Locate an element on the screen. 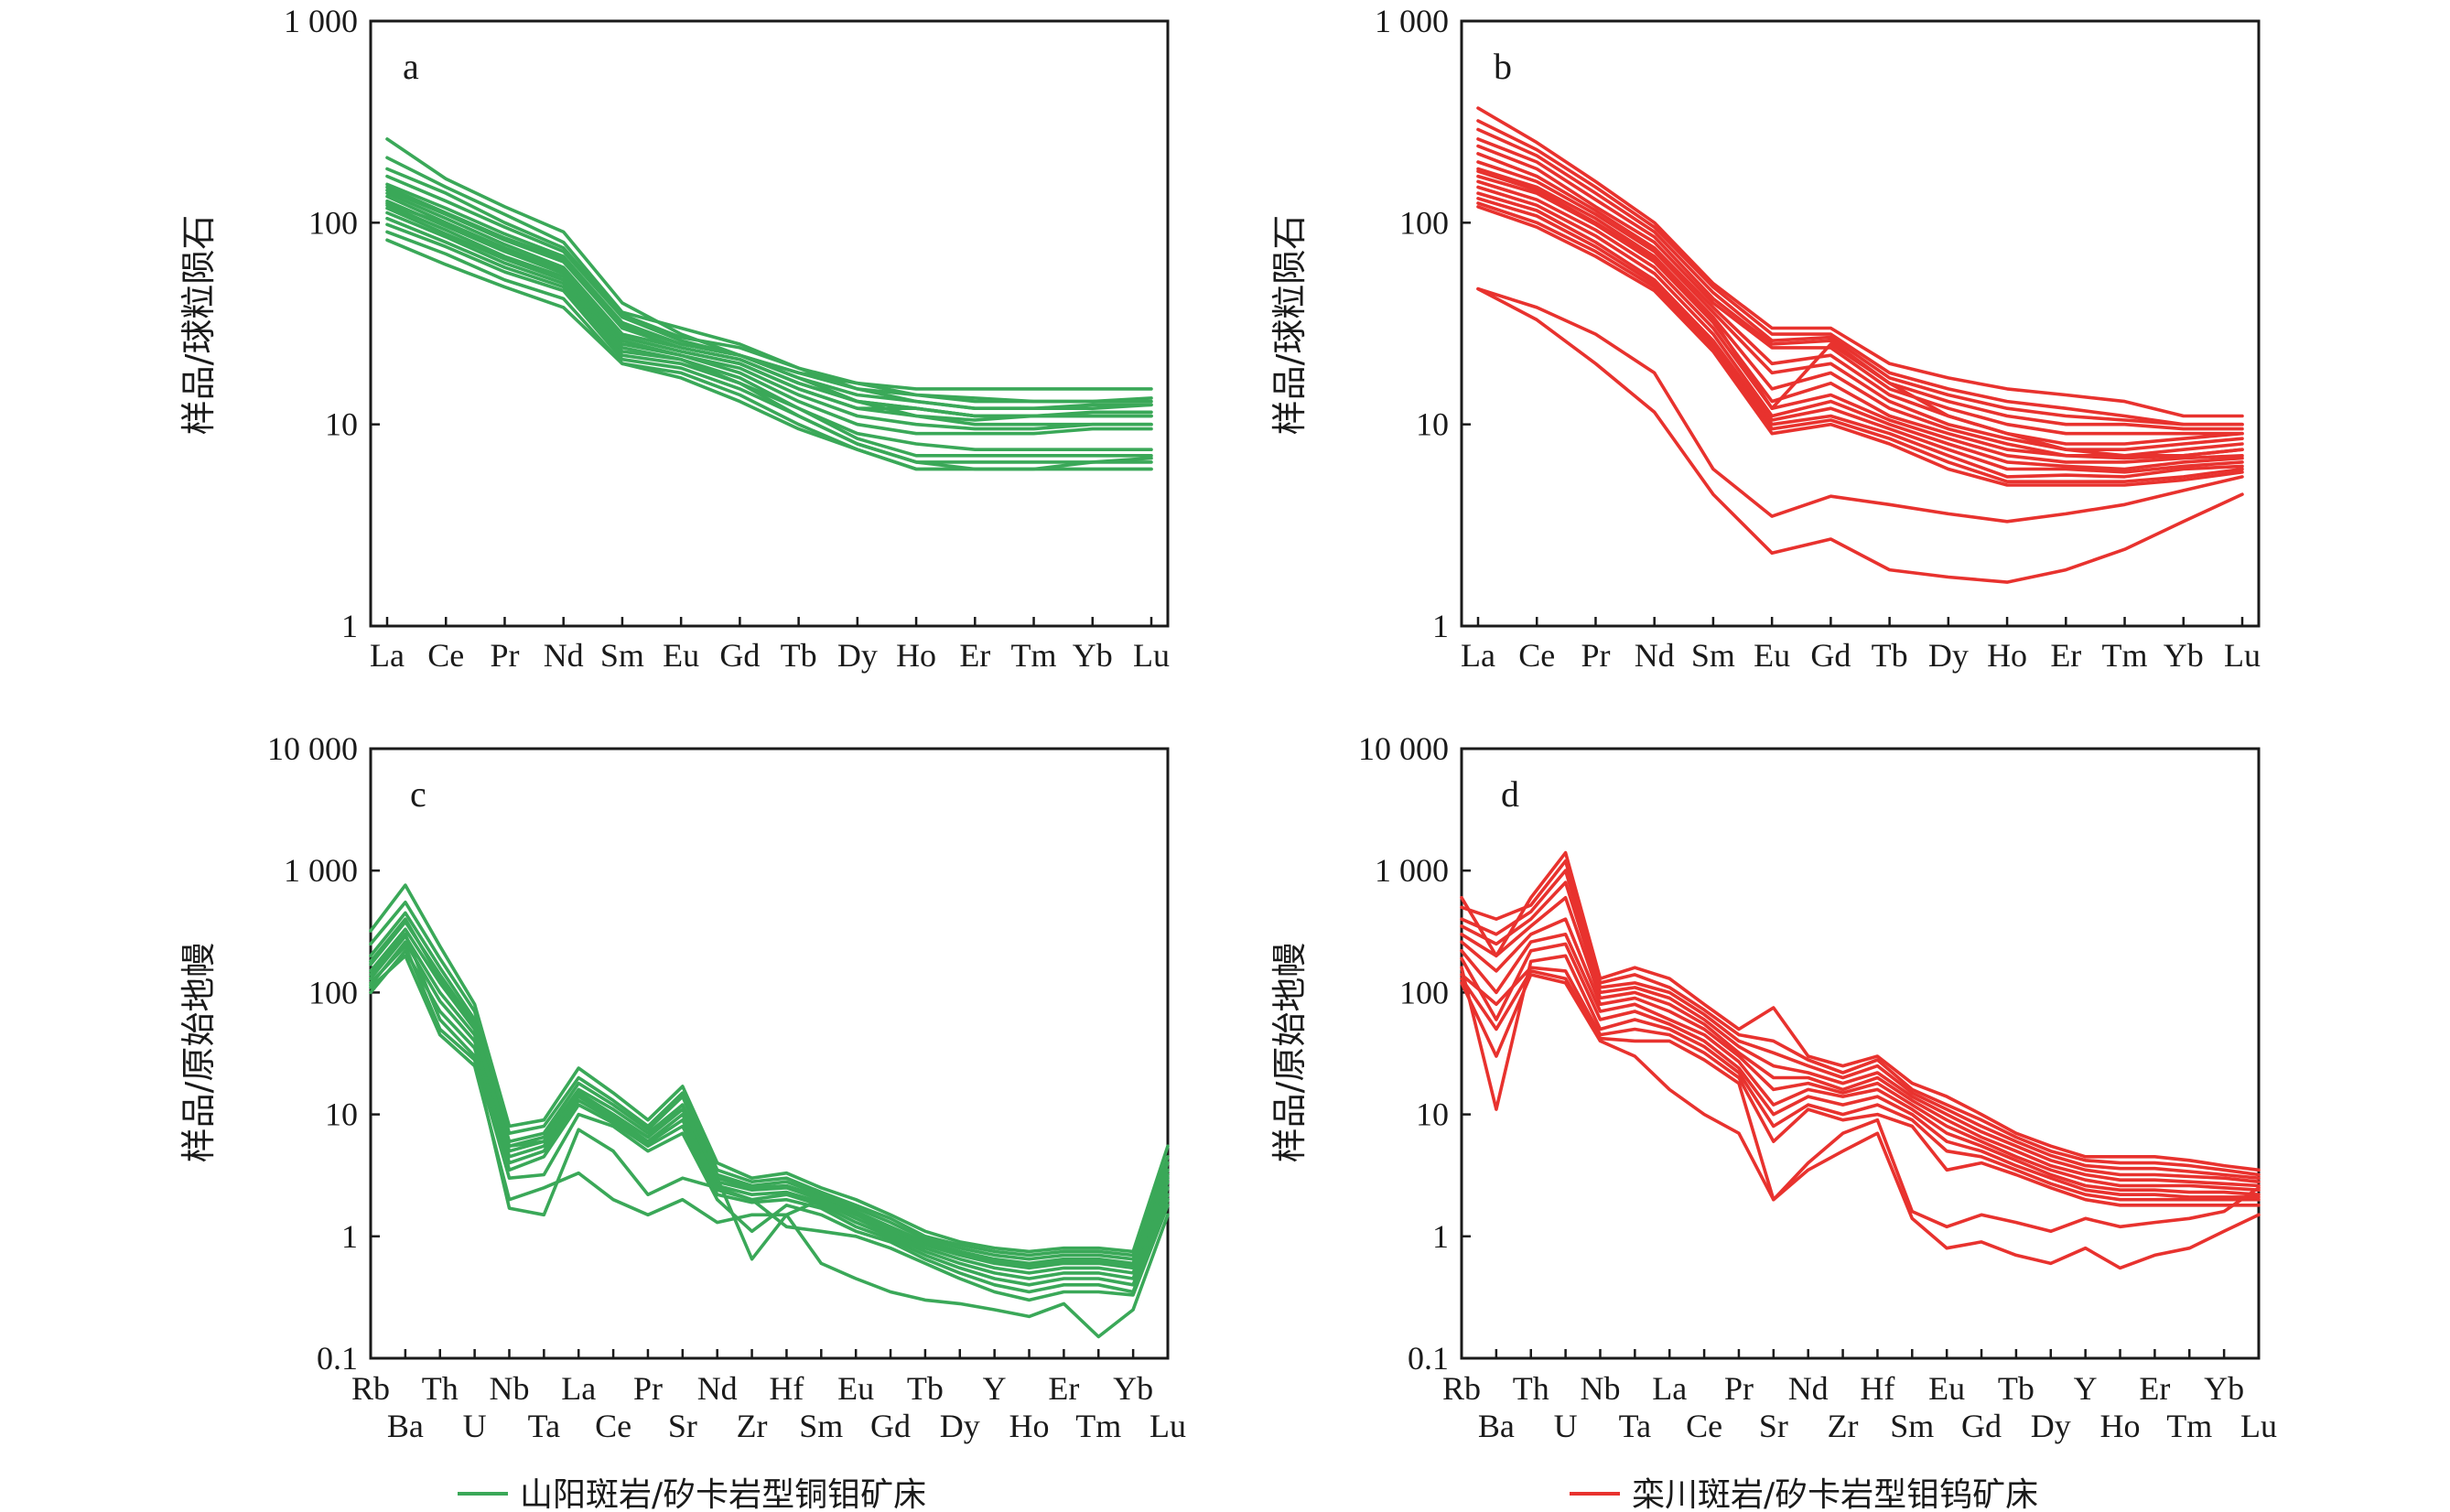 The image size is (2450, 1512). panel-b-frame is located at coordinates (1860, 323).